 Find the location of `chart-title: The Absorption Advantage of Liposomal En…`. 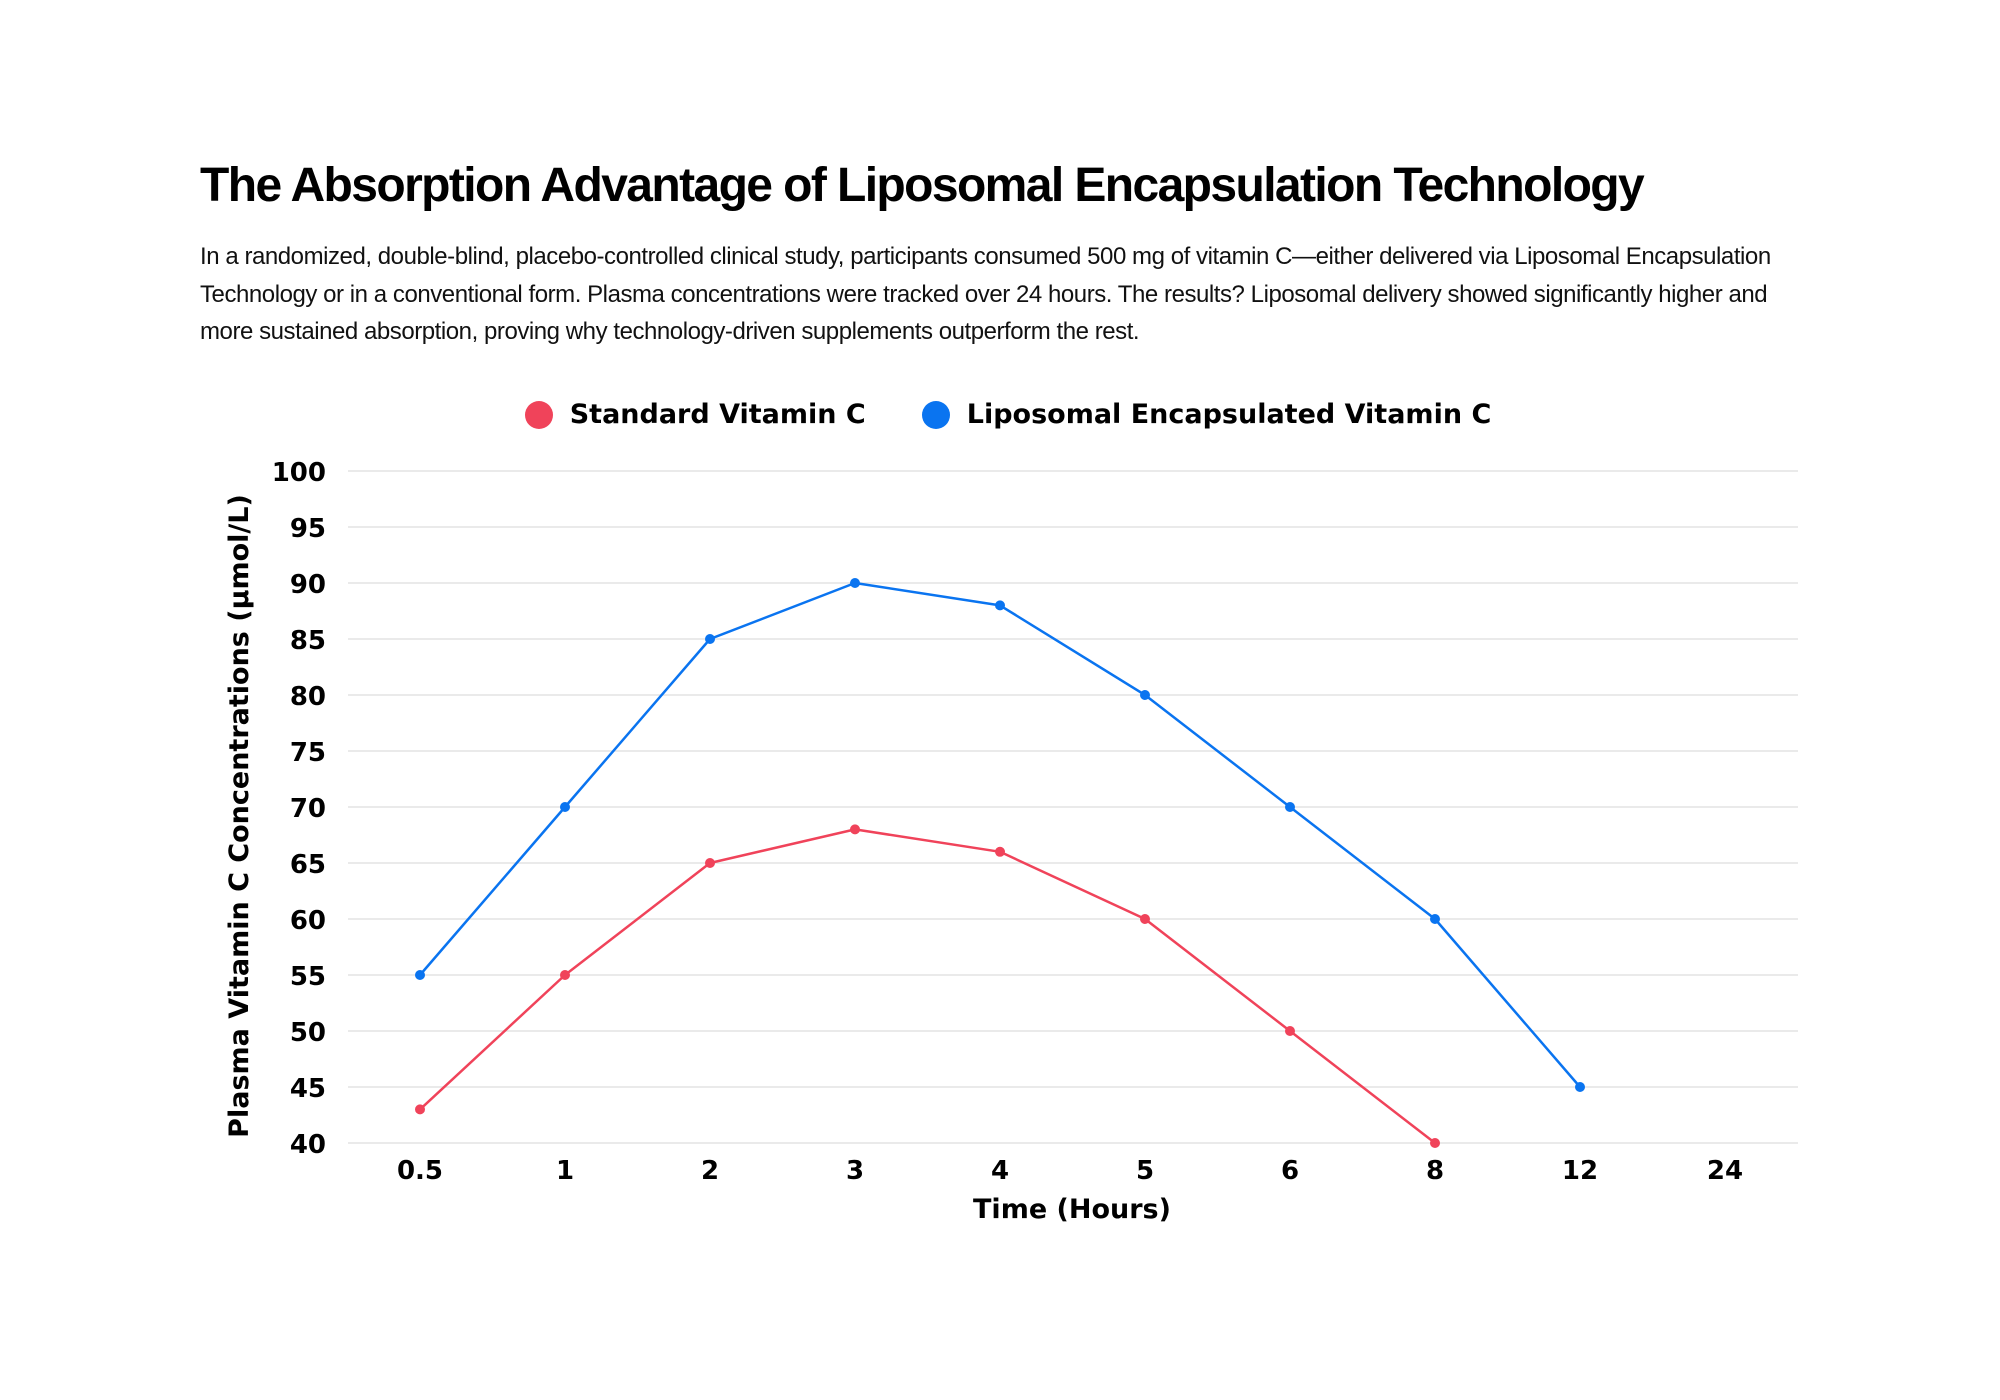

chart-title: The Absorption Advantage of Liposomal En… is located at coordinates (922, 185).